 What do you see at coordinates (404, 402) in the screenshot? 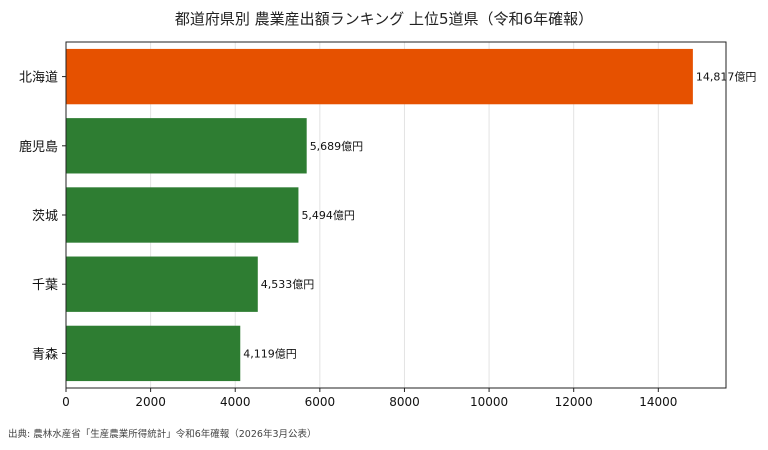
I see `x-tick-label-4: 8000` at bounding box center [404, 402].